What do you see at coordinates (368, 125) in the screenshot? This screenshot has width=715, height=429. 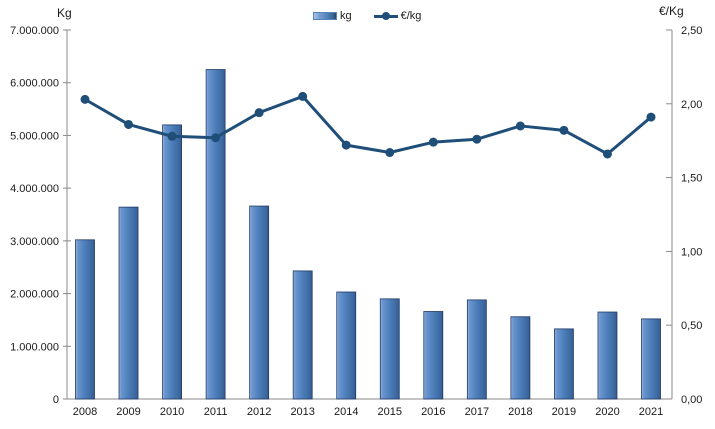 I see `price-line` at bounding box center [368, 125].